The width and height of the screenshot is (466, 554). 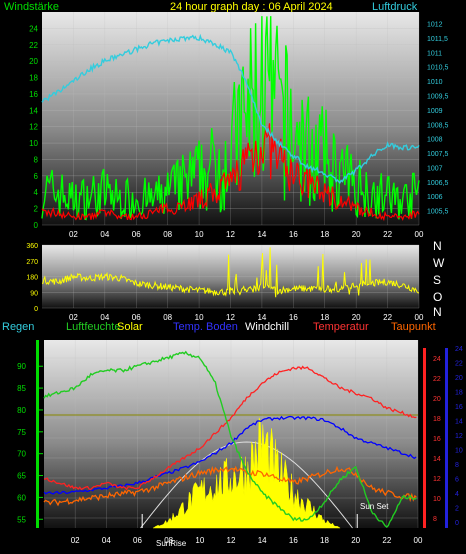 I want to click on p3-ytick-rain: 18, so click(x=459, y=393).